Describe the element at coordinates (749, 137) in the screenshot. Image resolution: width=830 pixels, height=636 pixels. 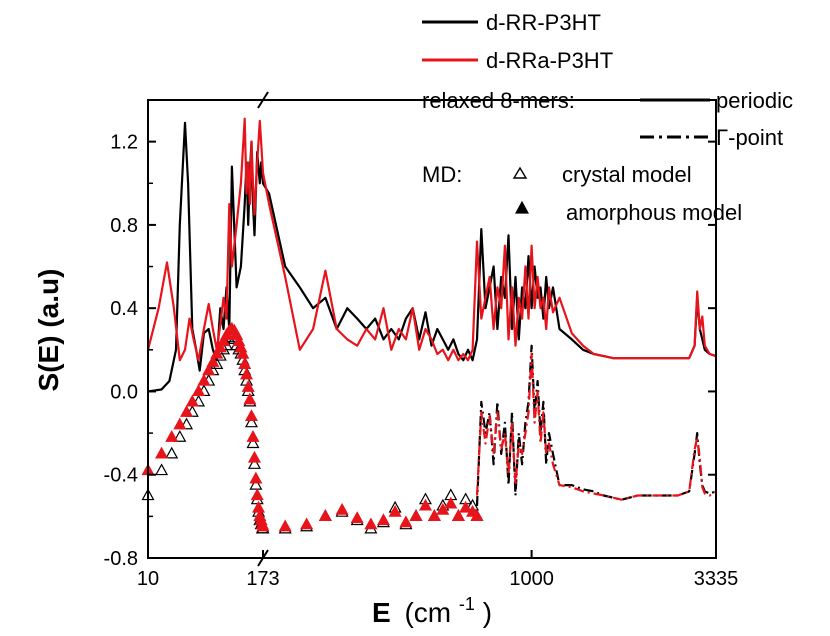
I see `legend-label-gamma: Γ-point` at that location.